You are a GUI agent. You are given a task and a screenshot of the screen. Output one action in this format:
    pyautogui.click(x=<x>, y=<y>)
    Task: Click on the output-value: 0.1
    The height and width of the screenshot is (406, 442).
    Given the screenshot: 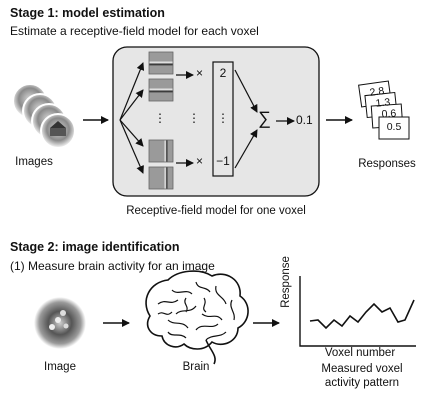 What is the action you would take?
    pyautogui.click(x=304, y=120)
    